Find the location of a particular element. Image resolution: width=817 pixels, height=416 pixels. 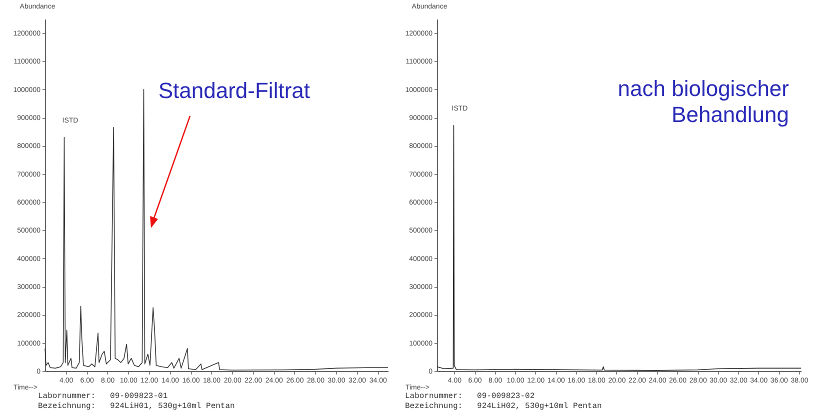

text: Labornummer: 09-009823-02 is located at coordinates (470, 396).